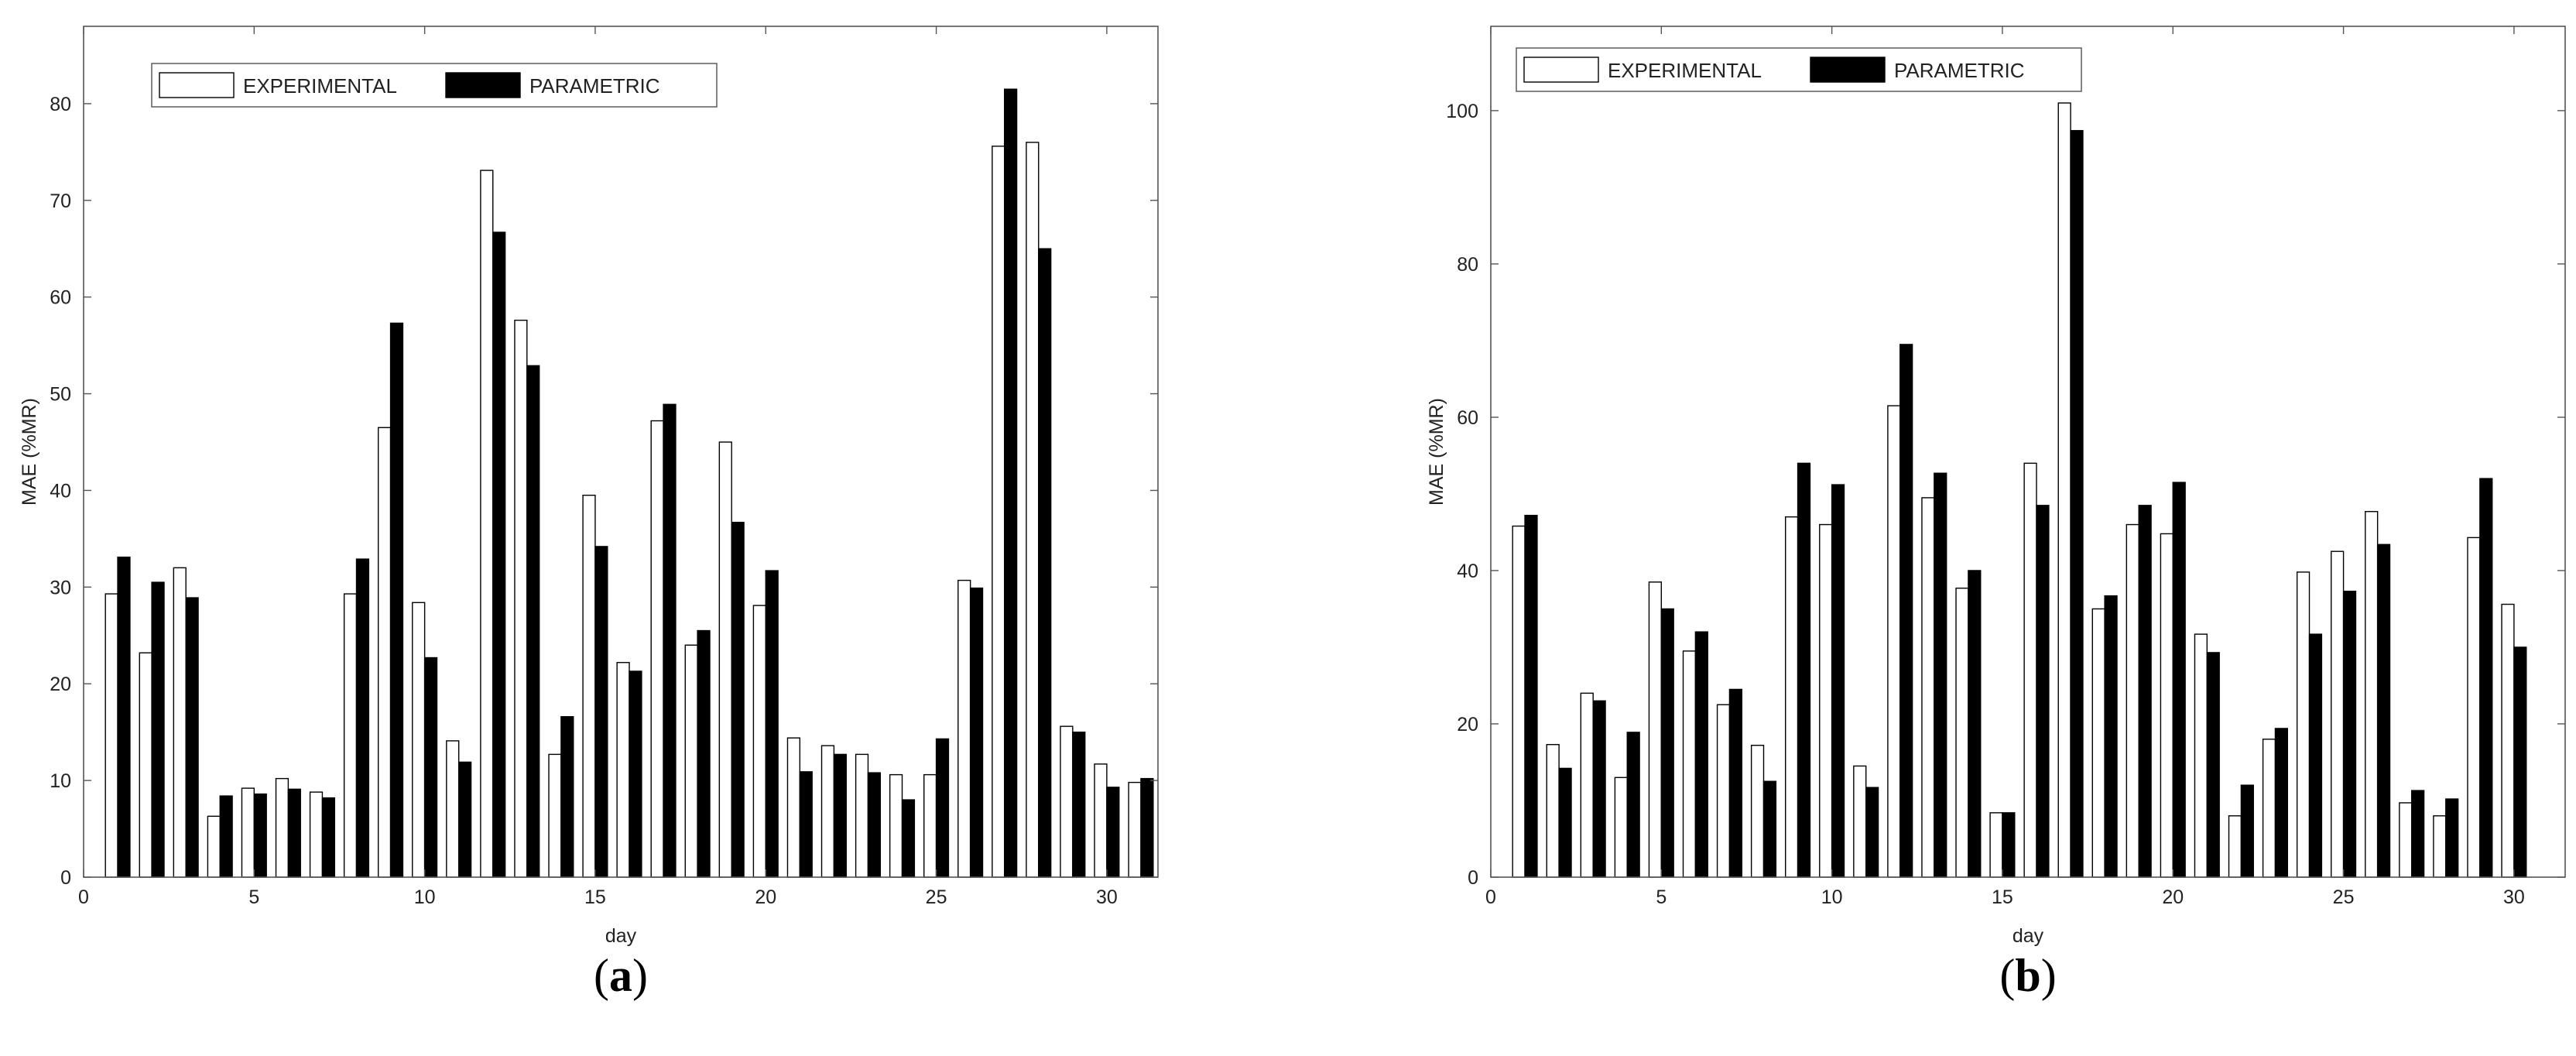 The width and height of the screenshot is (2576, 1056). Describe the element at coordinates (620, 976) in the screenshot. I see `caption-letter: a` at that location.